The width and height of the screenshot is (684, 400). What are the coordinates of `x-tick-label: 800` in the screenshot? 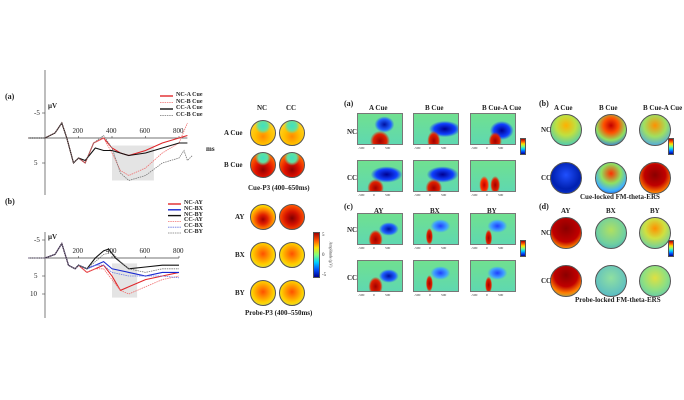 It's located at (178, 131).